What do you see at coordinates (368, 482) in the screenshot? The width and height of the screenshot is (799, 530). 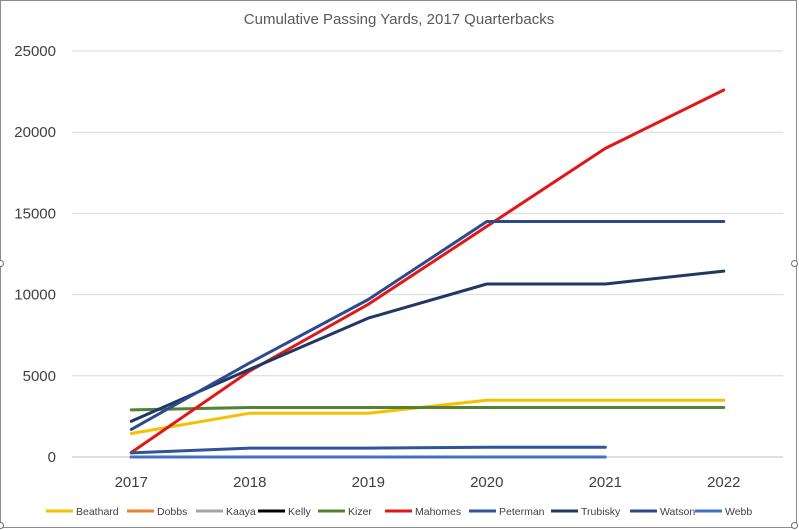 I see `x-tick-label: 2019` at bounding box center [368, 482].